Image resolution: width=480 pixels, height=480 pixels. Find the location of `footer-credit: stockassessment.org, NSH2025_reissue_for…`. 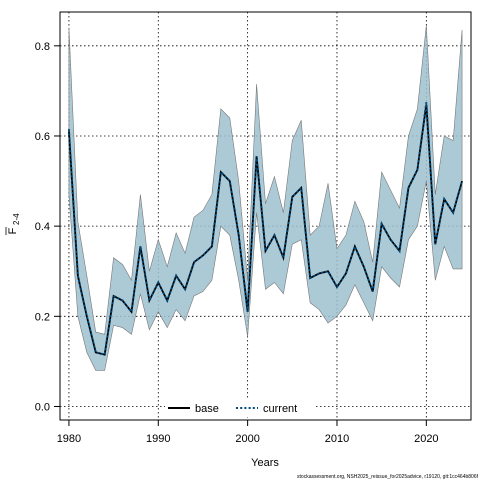

footer-credit: stockassessment.org, NSH2025_reissue_for… is located at coordinates (388, 477).